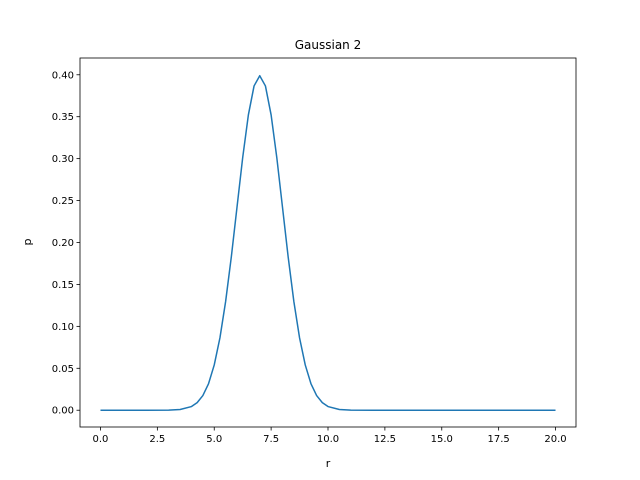 The image size is (640, 480). What do you see at coordinates (555, 439) in the screenshot?
I see `x-tick-label: 20.0` at bounding box center [555, 439].